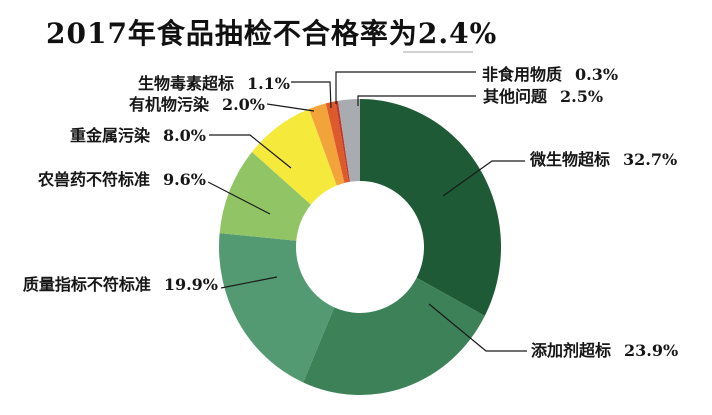 The height and width of the screenshot is (415, 712). Describe the element at coordinates (184, 179) in the screenshot. I see `label-value: 9.6%` at that location.